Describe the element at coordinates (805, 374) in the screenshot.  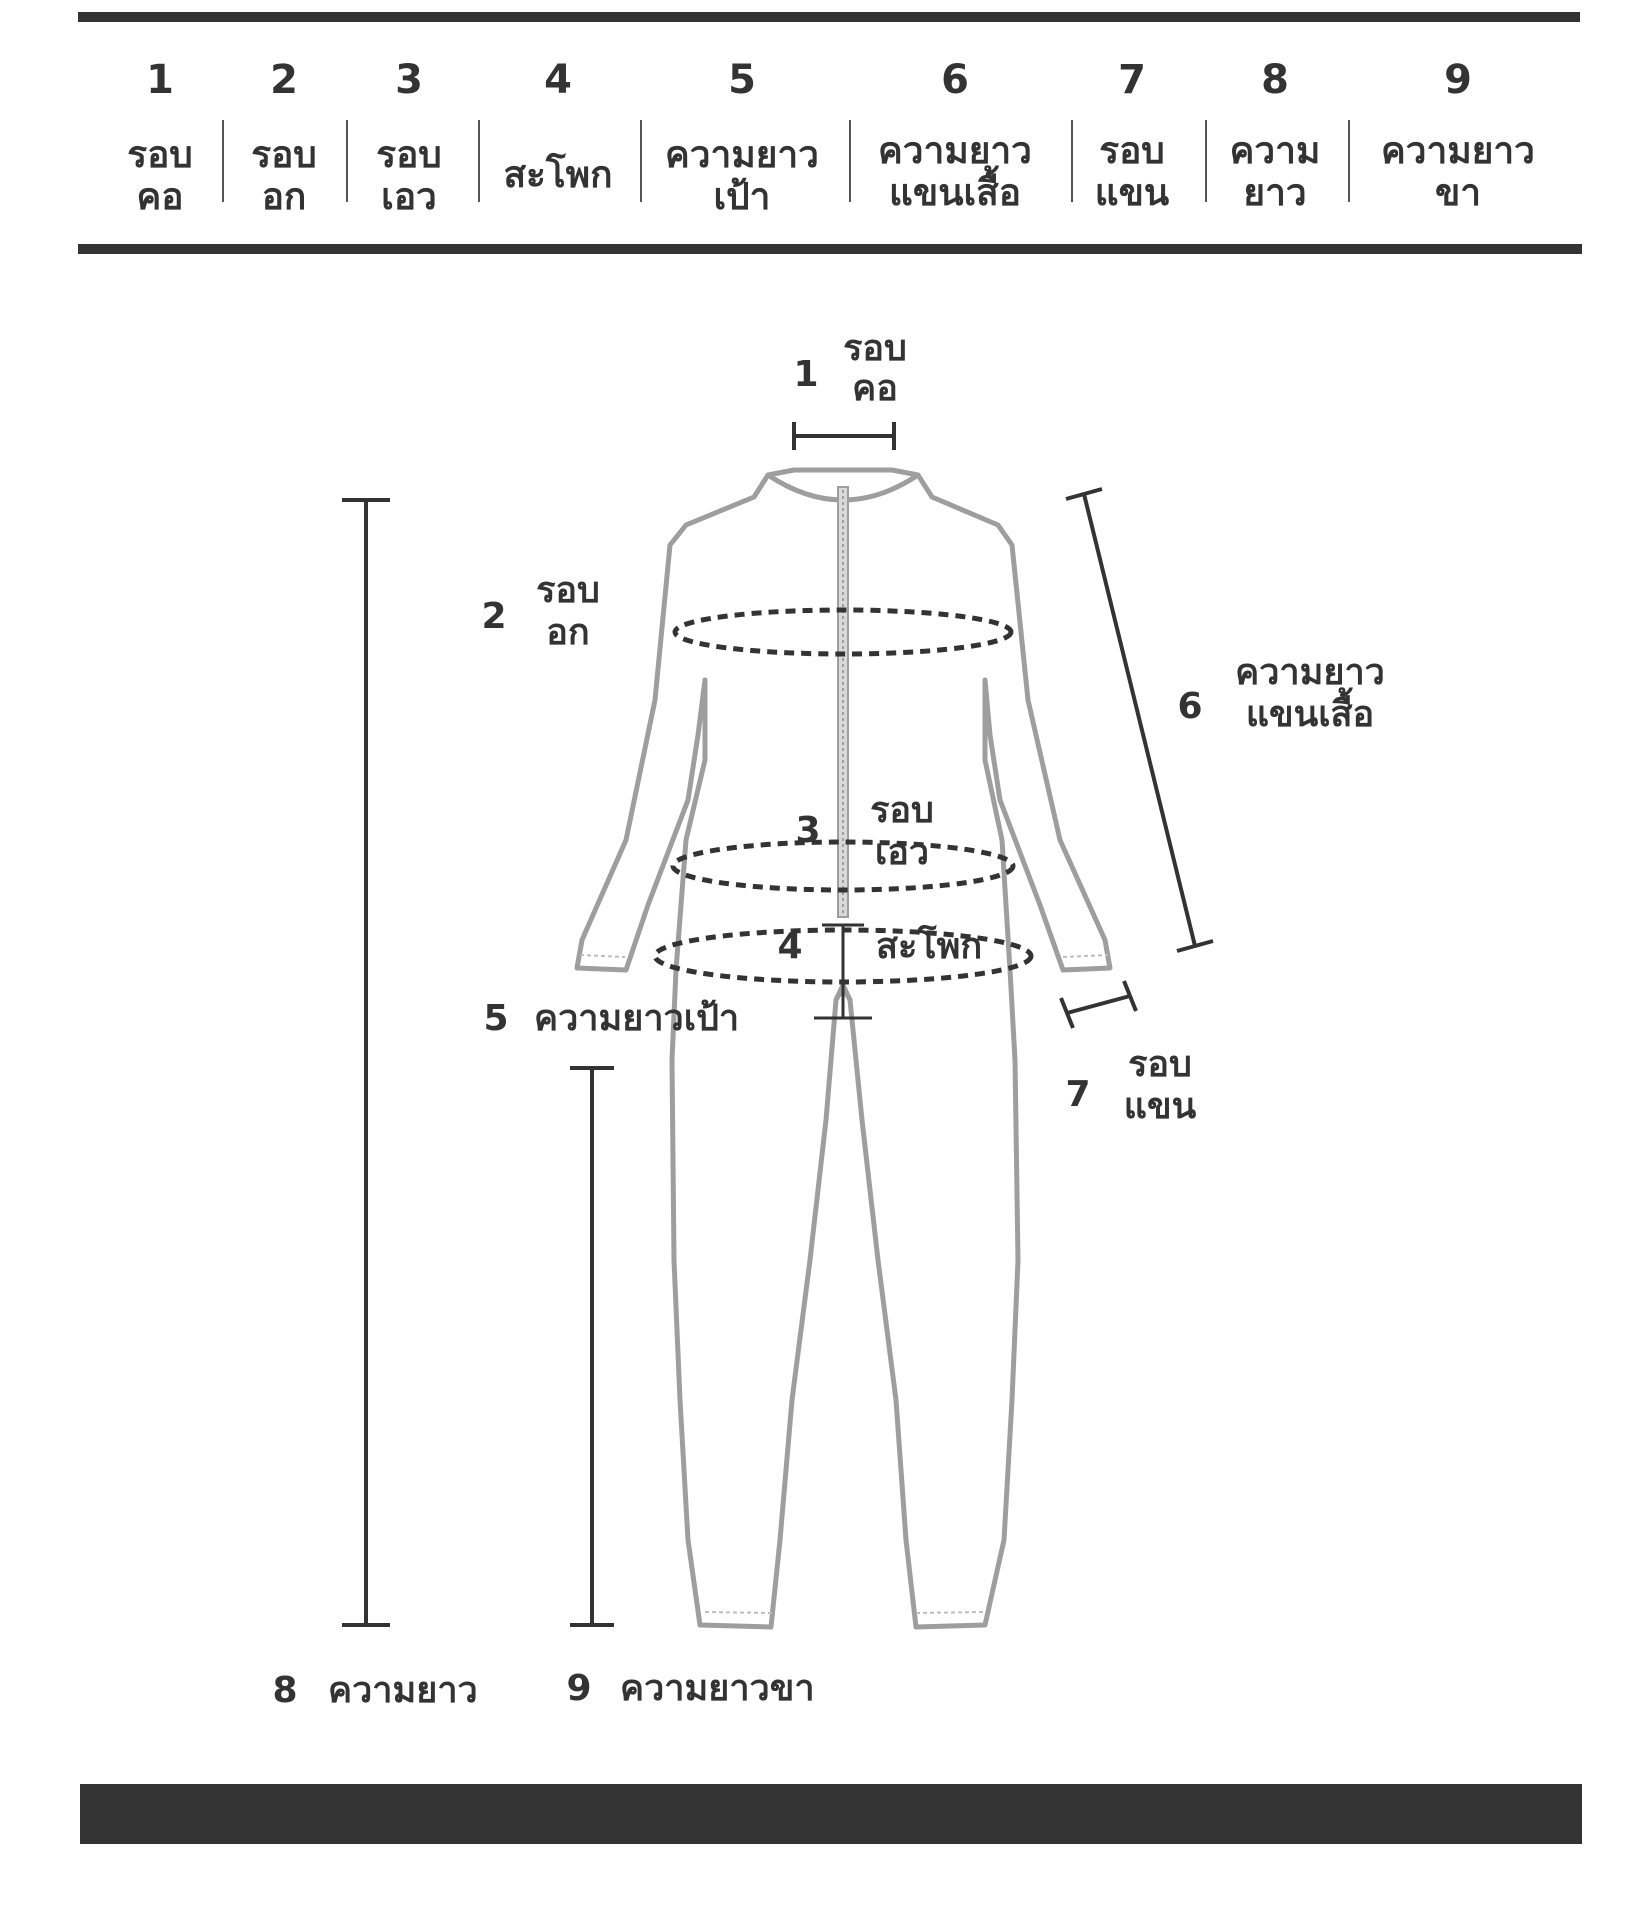
I see `neck-label-number: 1` at that location.